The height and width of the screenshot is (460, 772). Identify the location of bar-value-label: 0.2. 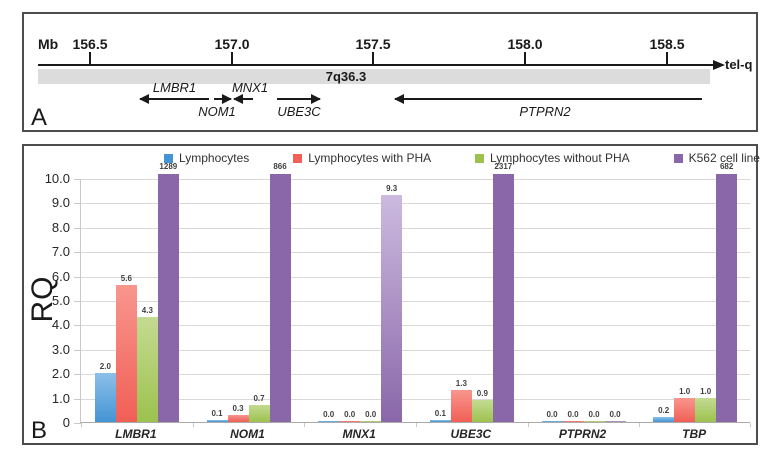
(664, 411).